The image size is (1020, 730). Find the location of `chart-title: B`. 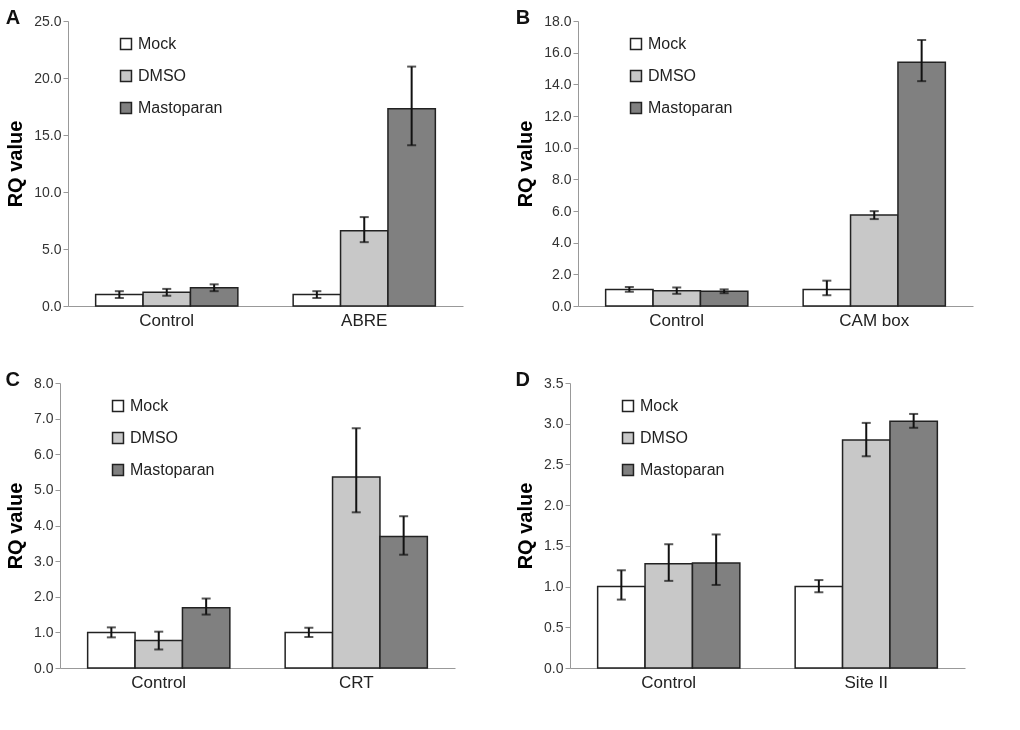

chart-title: B is located at coordinates (523, 17).